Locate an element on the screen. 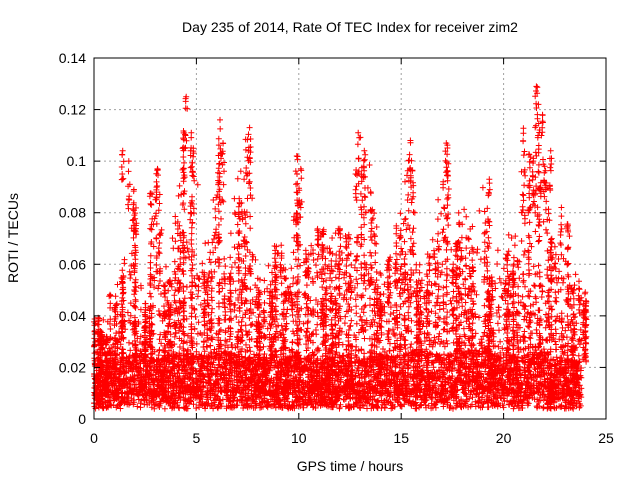 The image size is (640, 480). y-axis-label: ROTI / TECUs is located at coordinates (13, 238).